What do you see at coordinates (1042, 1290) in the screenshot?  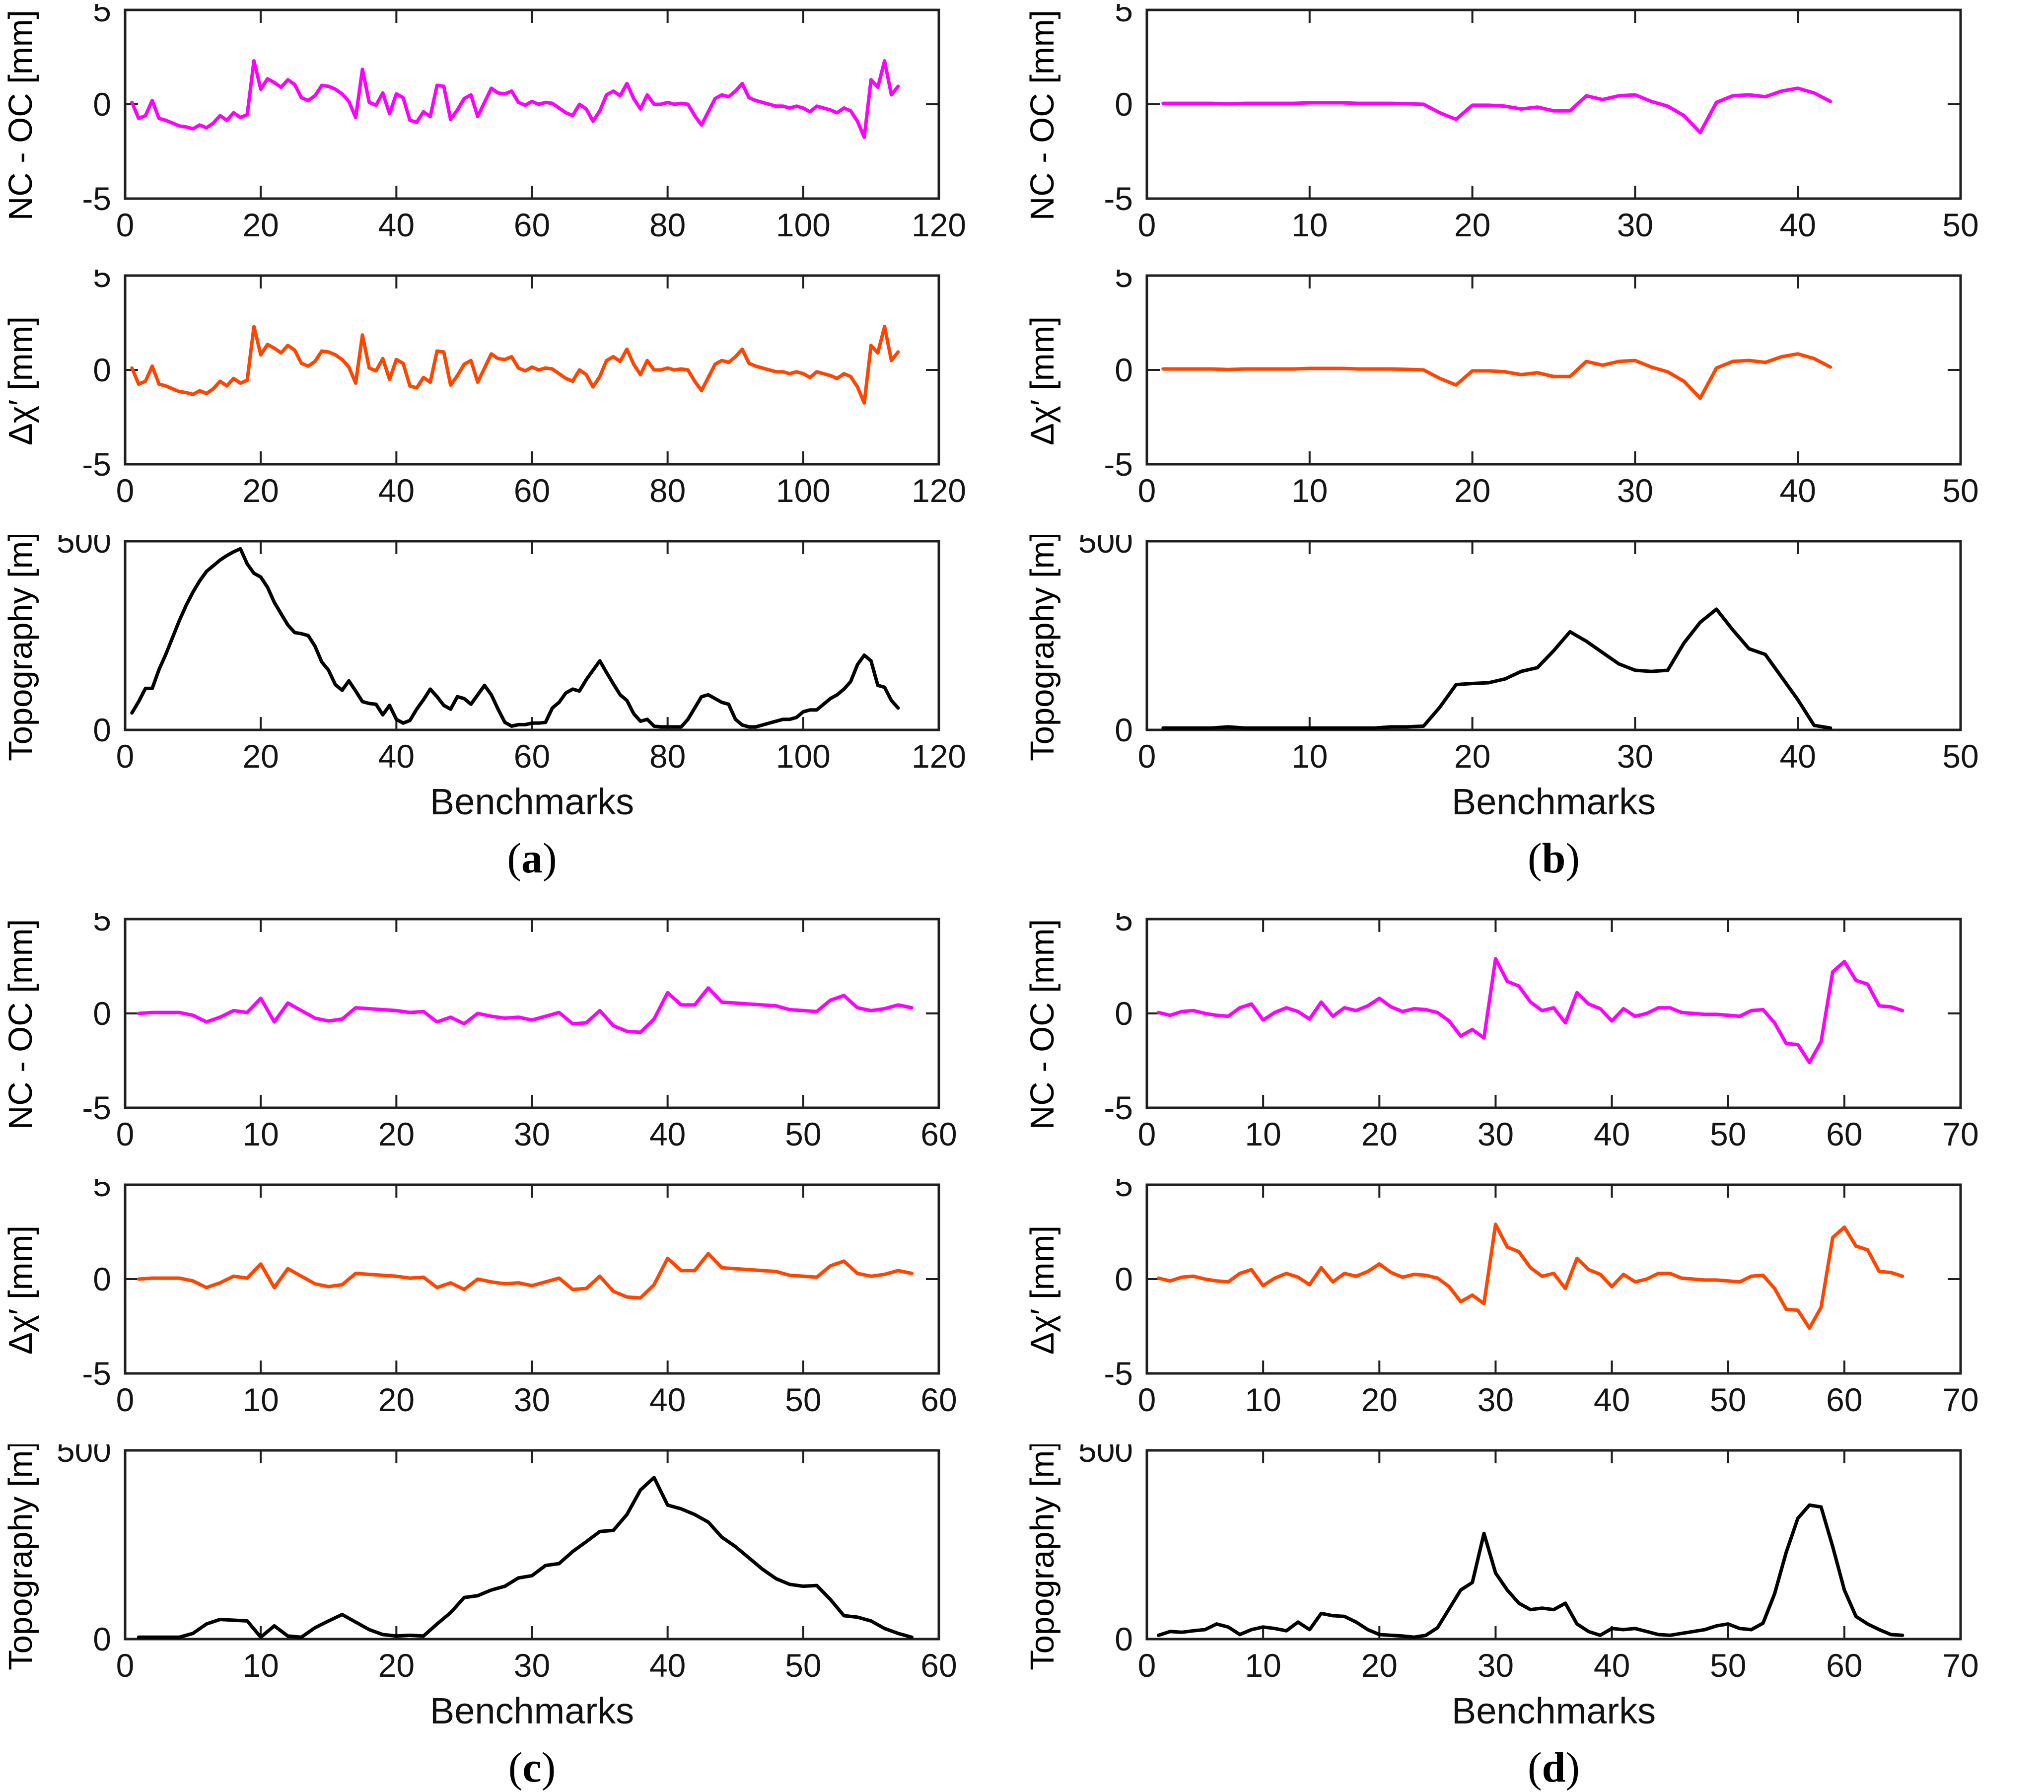 I see `panel-d-delta-chi-prime-y-axis-title: Δχ′ [mm]` at bounding box center [1042, 1290].